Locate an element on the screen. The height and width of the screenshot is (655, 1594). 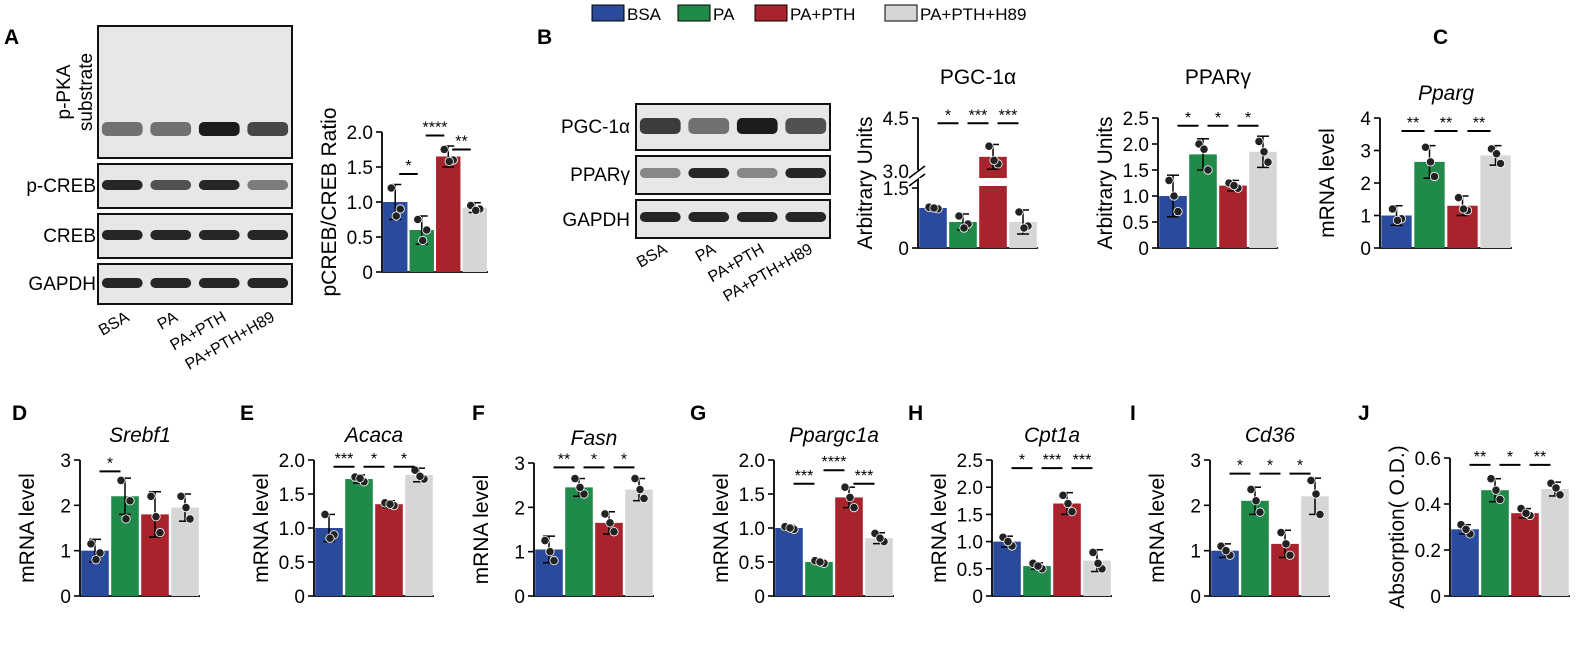
axis-break is located at coordinates (918, 175).